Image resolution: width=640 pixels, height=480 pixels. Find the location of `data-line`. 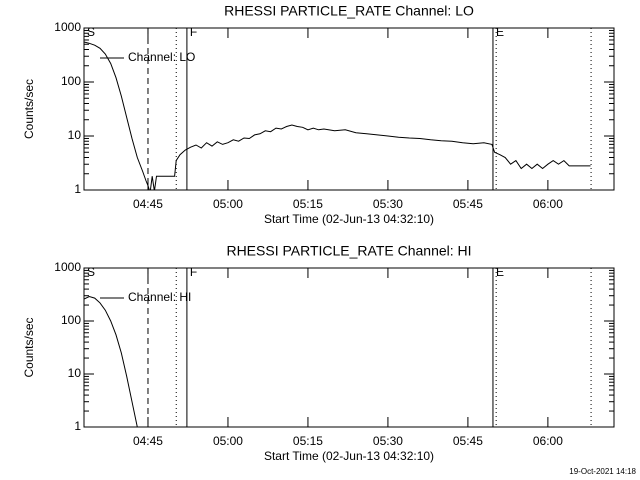

data-line is located at coordinates (111, 361).